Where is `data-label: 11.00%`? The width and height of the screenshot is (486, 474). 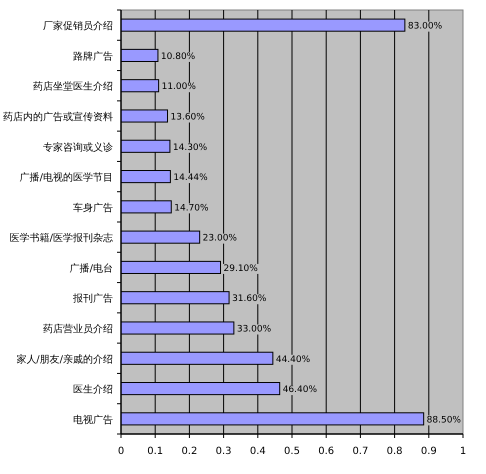
data-label: 11.00% is located at coordinates (179, 87).